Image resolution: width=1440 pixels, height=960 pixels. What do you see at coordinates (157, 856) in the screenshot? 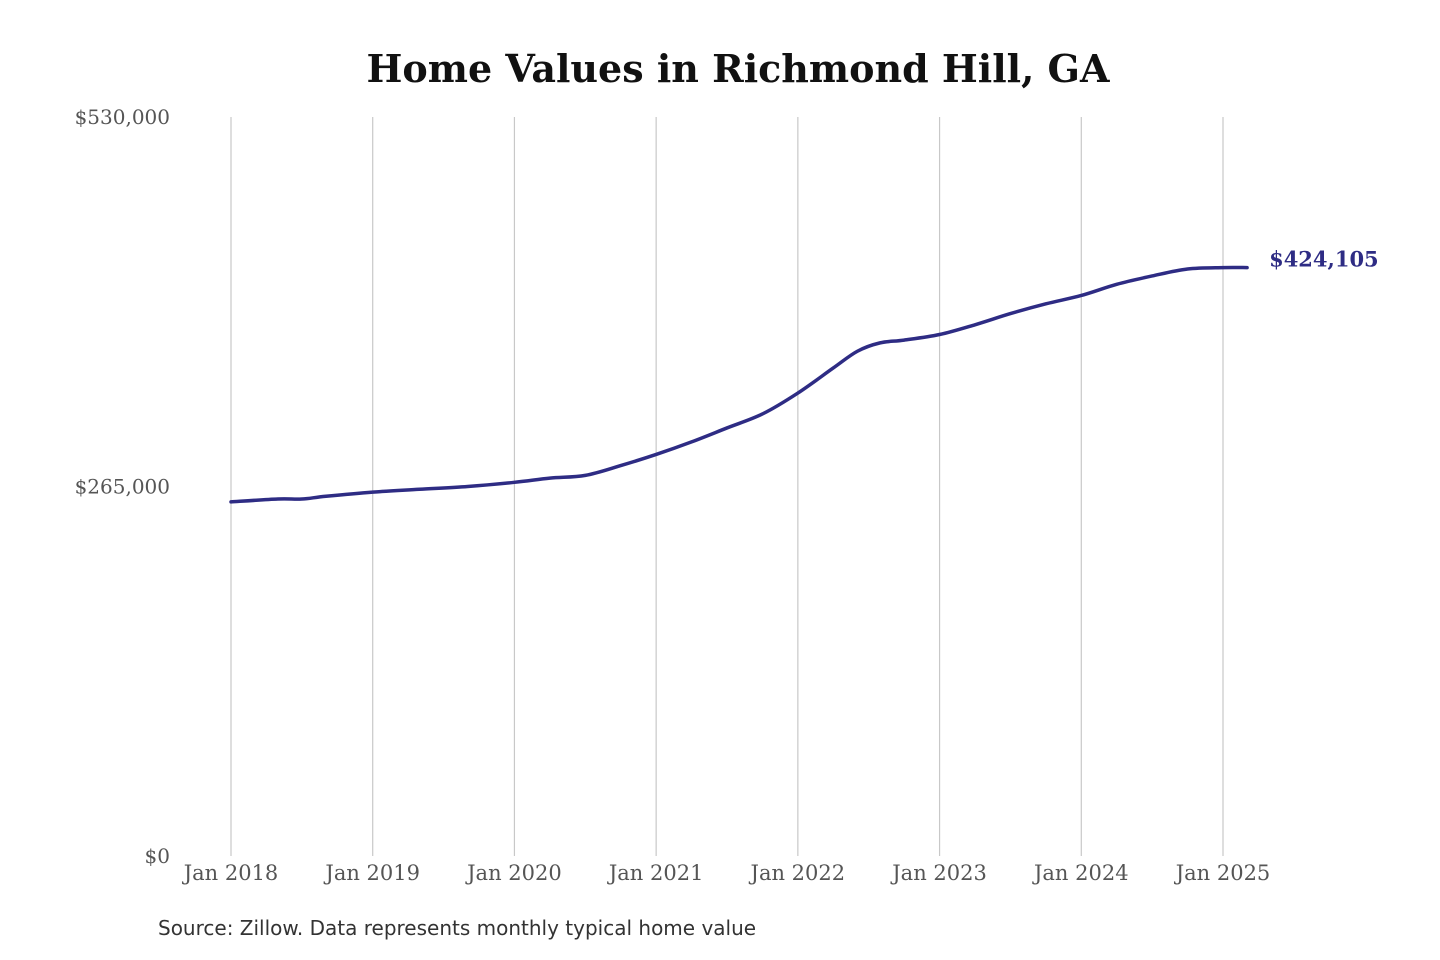
I see `y-tick-label: $0` at bounding box center [157, 856].